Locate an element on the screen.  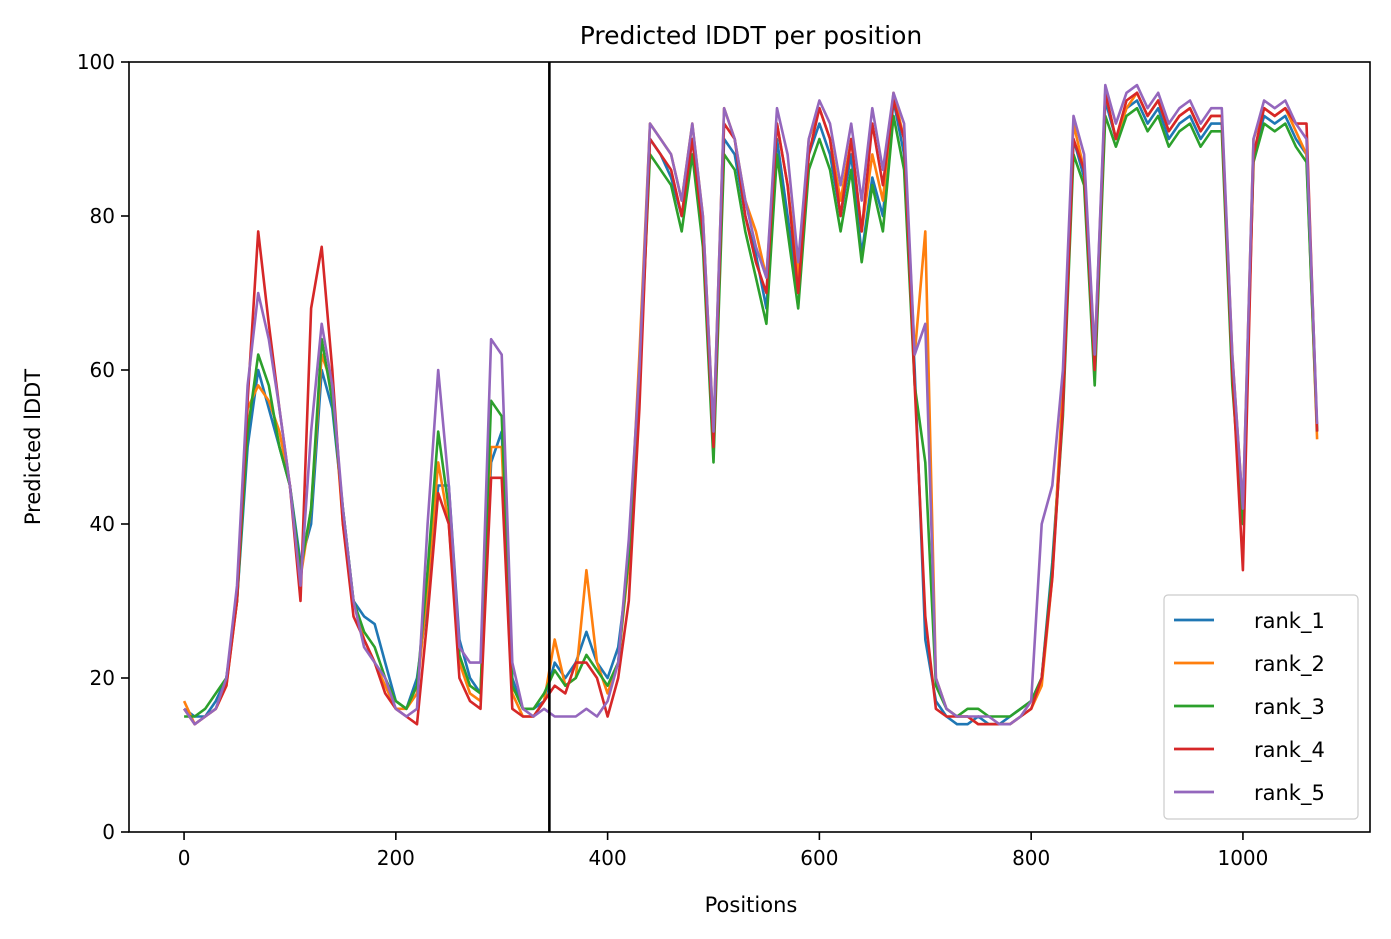
legend-label-rank_5: rank_5 is located at coordinates (1289, 793).